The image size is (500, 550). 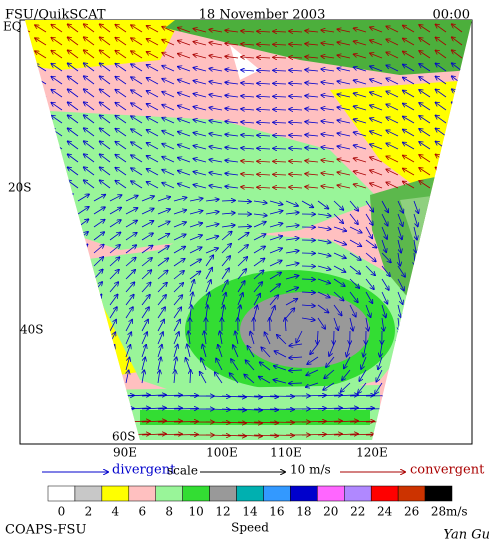 I want to click on lat-label: 40S, so click(x=32, y=330).